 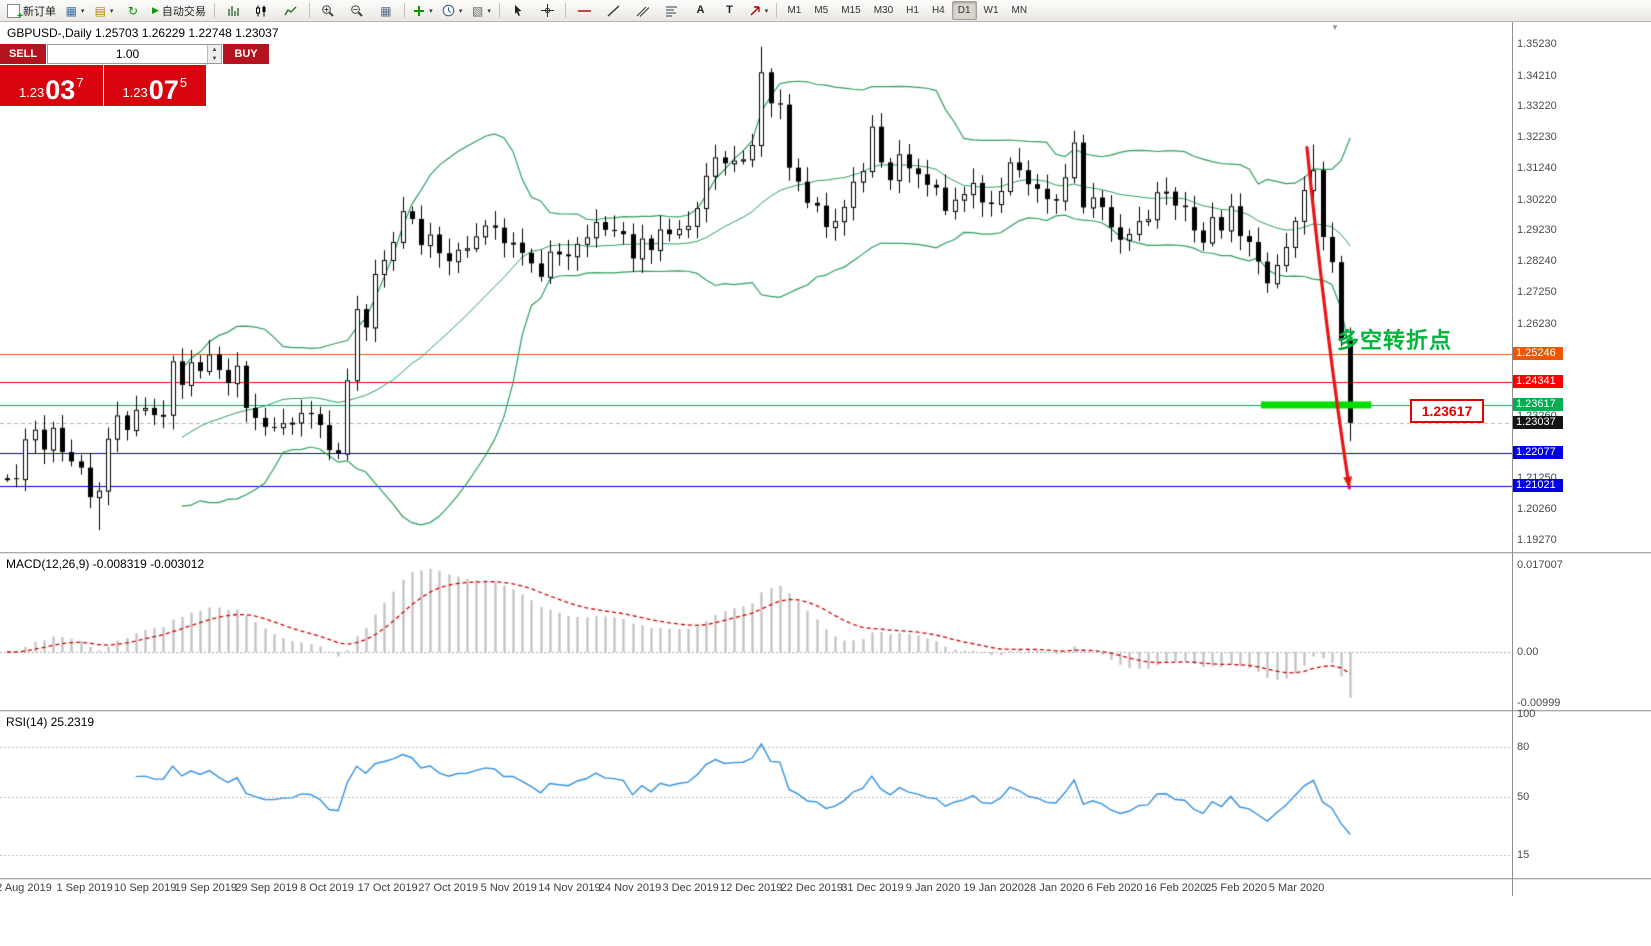 What do you see at coordinates (50, 722) in the screenshot?
I see `rsi-indicator-label: RSI(14) 25.2319` at bounding box center [50, 722].